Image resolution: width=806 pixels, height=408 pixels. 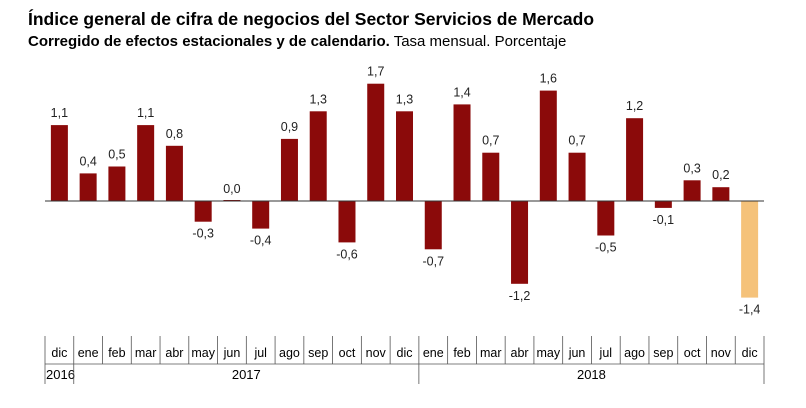 What do you see at coordinates (145, 113) in the screenshot?
I see `value-label-4: 1,1` at bounding box center [145, 113].